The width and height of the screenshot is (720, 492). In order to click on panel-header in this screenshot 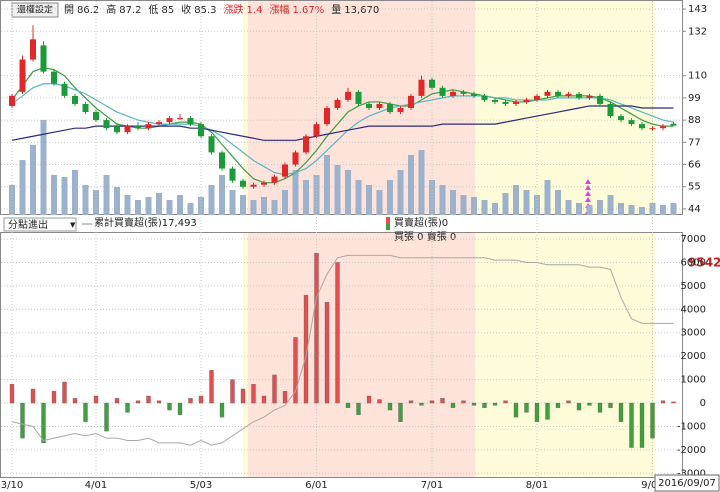, I will do `click(341, 223)`.